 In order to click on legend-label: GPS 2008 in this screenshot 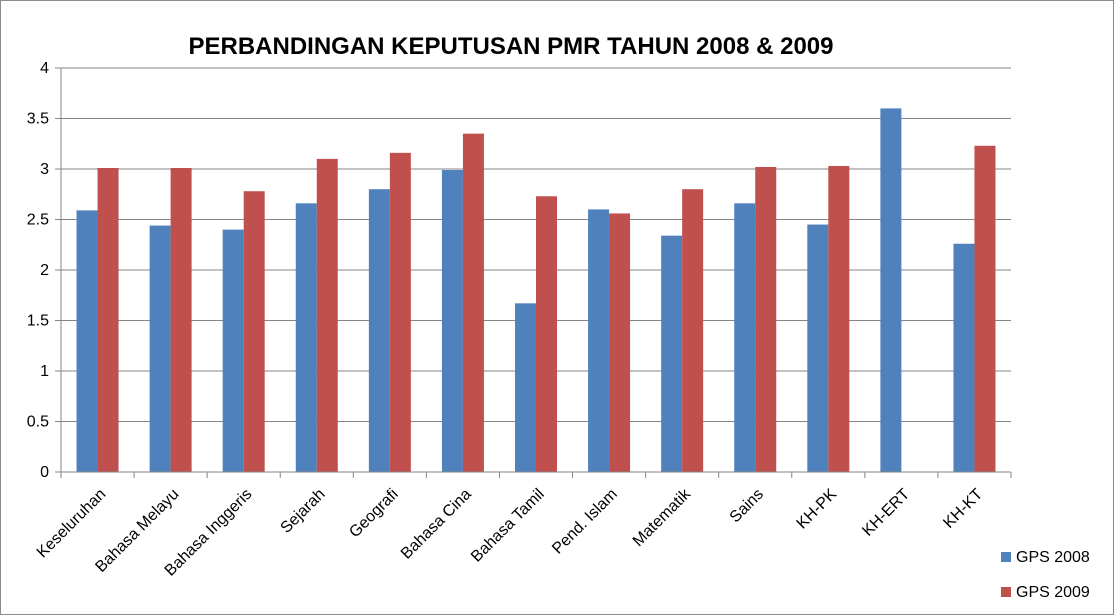, I will do `click(1053, 557)`.